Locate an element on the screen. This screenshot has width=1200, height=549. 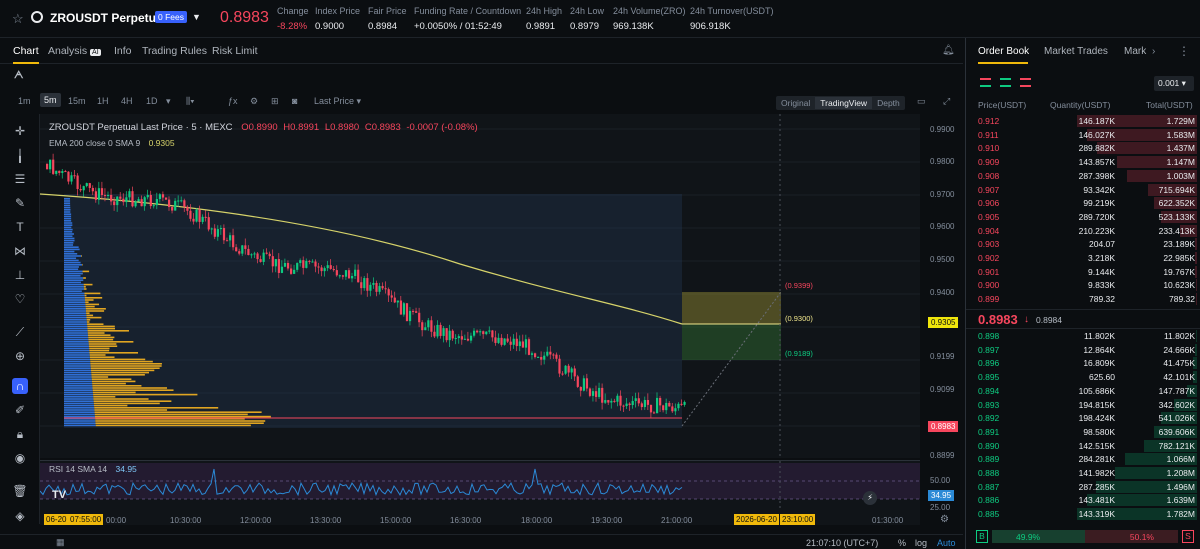
ask-row: 0.907 93.342K 715.694K is located at coordinates (1083, 190).